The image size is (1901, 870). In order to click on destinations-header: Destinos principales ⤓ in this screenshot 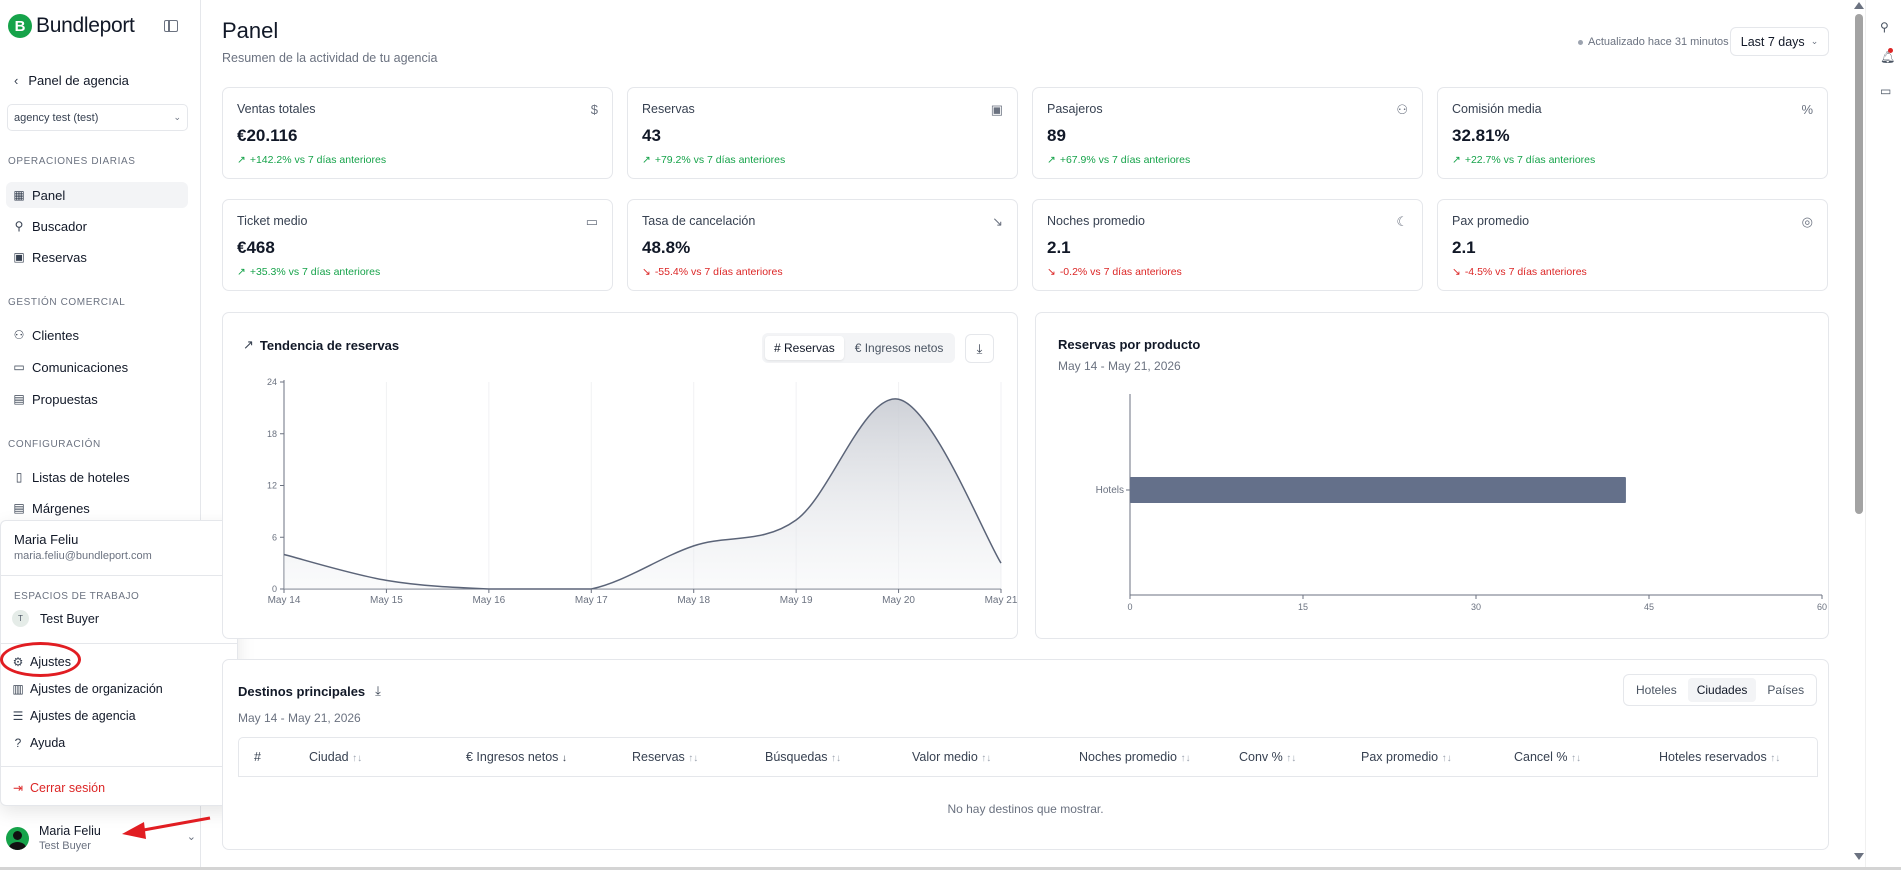, I will do `click(309, 691)`.